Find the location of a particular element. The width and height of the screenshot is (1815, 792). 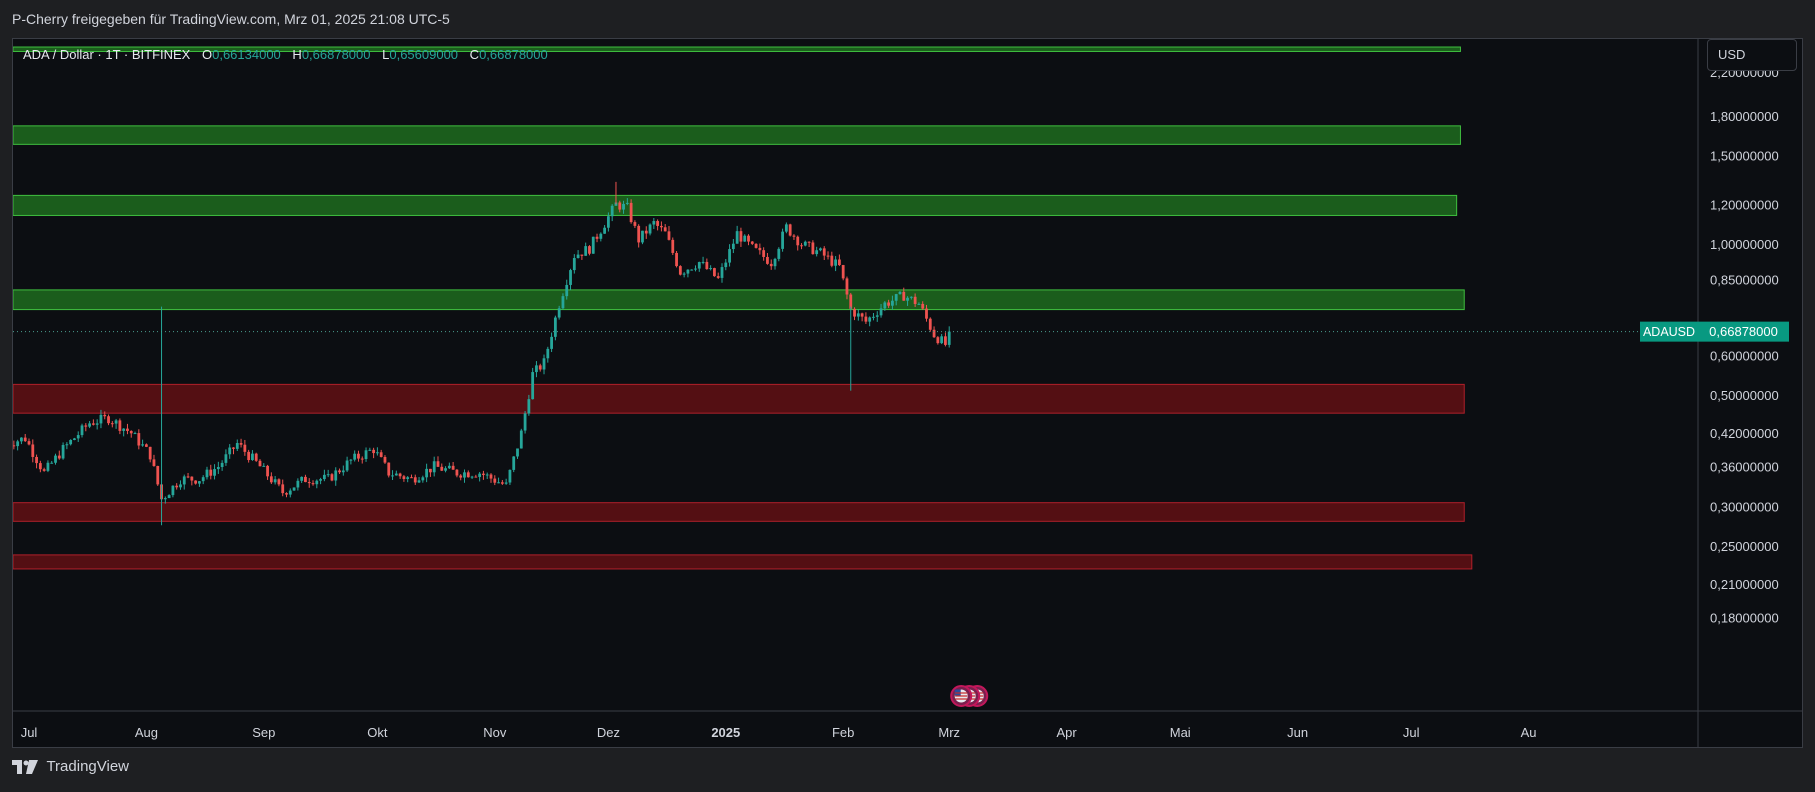

symbol-tag-bg is located at coordinates (1669, 331).